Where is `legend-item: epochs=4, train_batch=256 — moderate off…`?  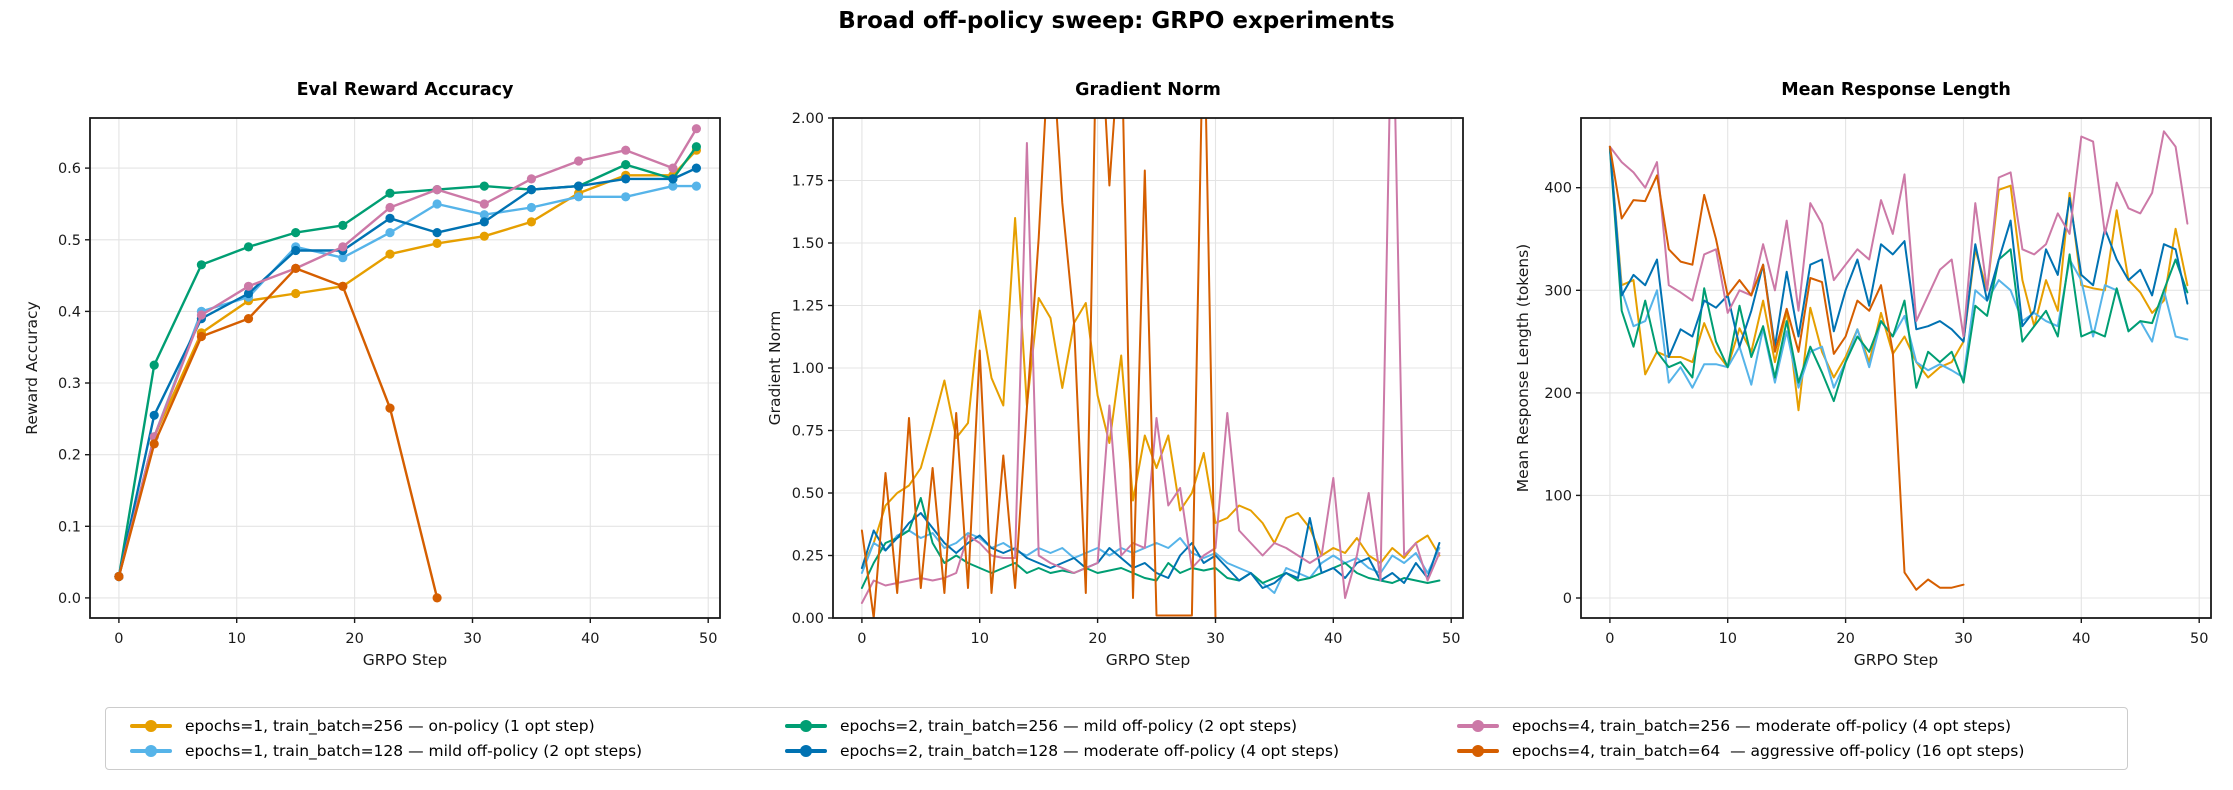 legend-item: epochs=4, train_batch=256 — moderate off… is located at coordinates (1785, 726).